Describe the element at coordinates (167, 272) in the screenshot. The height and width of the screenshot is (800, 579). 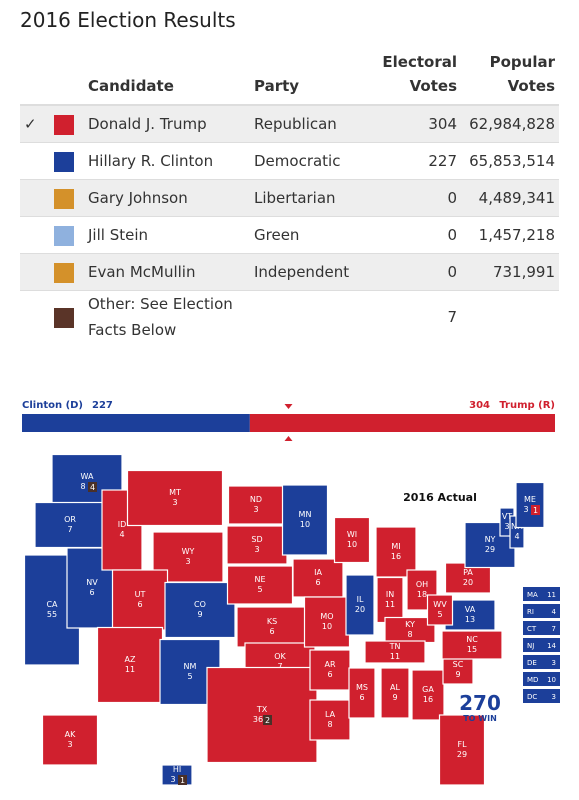
I see `candidate: Evan McMullin` at that location.